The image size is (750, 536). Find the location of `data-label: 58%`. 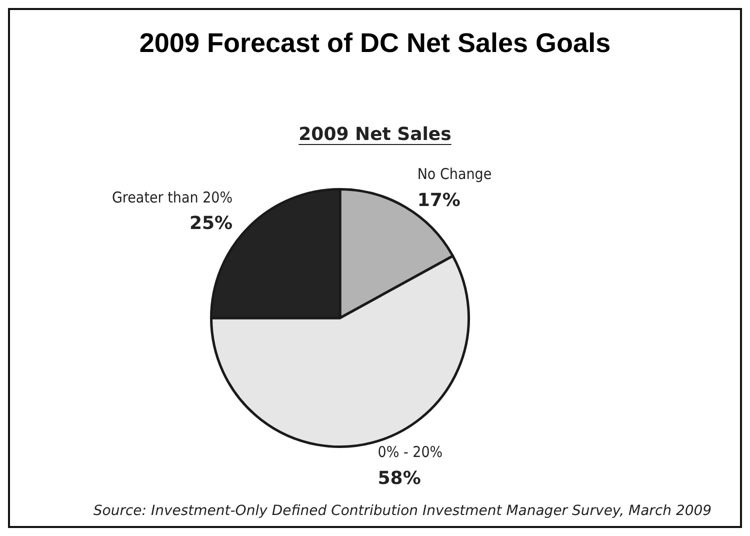

data-label: 58% is located at coordinates (399, 478).